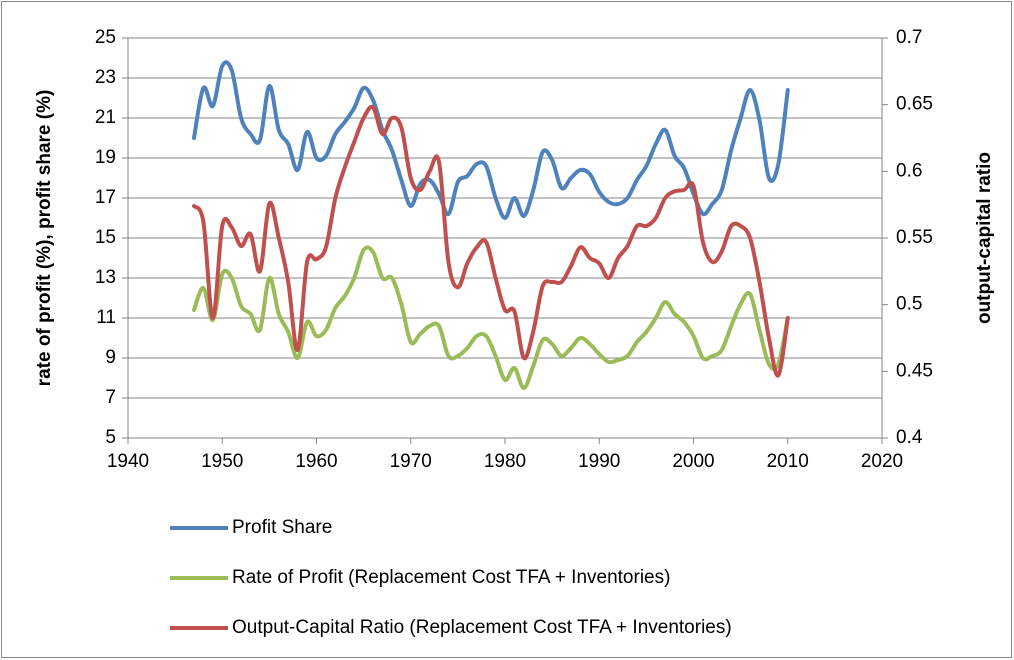  What do you see at coordinates (105, 77) in the screenshot?
I see `y-tick-label: 23` at bounding box center [105, 77].